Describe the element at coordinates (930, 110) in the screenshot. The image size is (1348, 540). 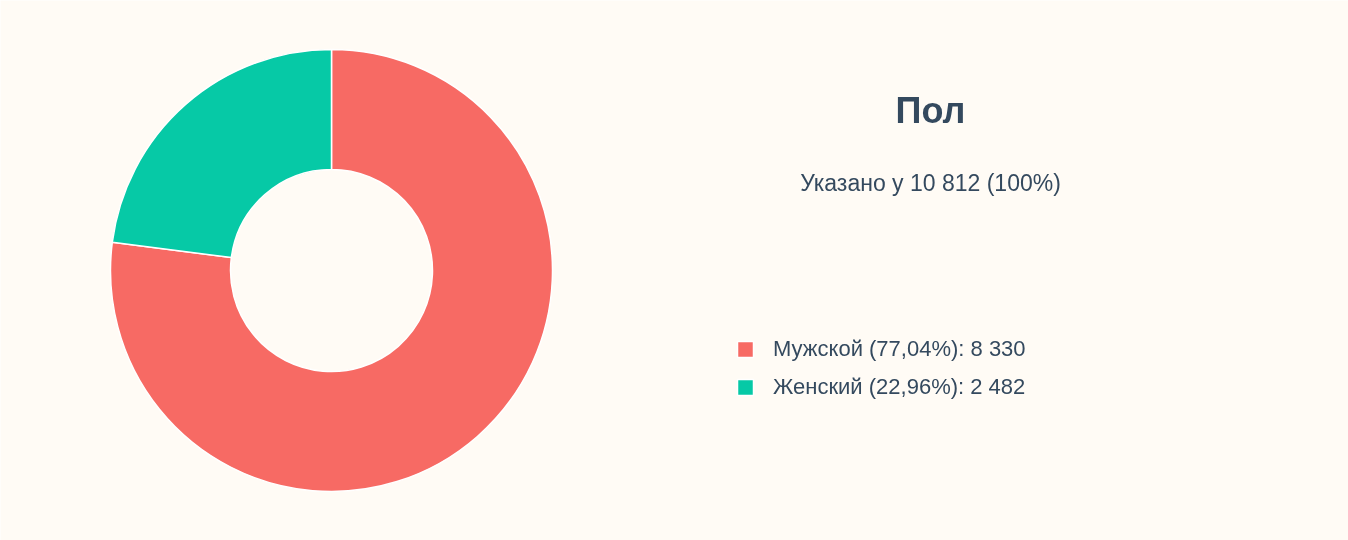
I see `text: Пол` at that location.